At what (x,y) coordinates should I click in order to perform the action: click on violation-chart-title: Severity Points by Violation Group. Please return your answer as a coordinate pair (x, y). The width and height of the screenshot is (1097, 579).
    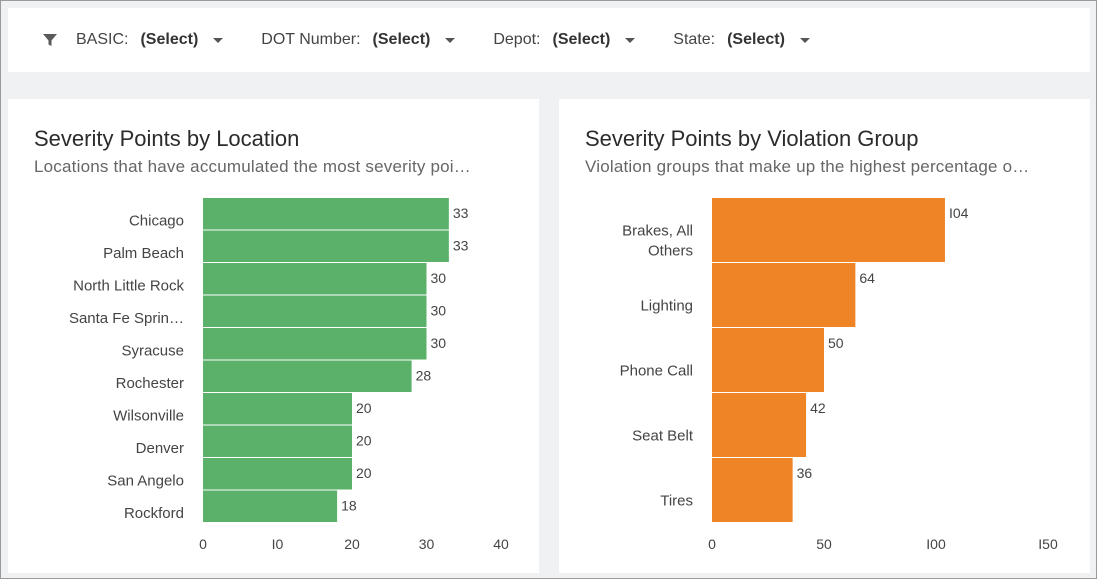
    Looking at the image, I should click on (752, 138).